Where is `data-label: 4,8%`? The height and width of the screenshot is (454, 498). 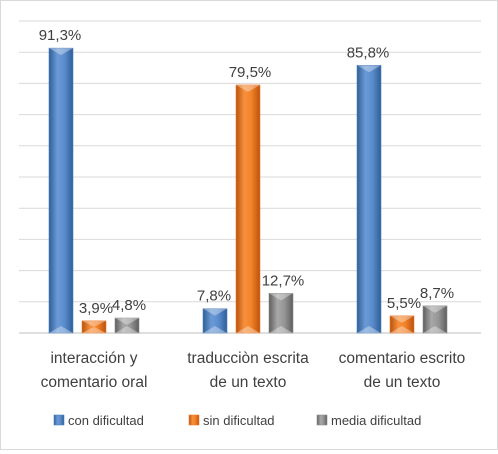 data-label: 4,8% is located at coordinates (129, 305).